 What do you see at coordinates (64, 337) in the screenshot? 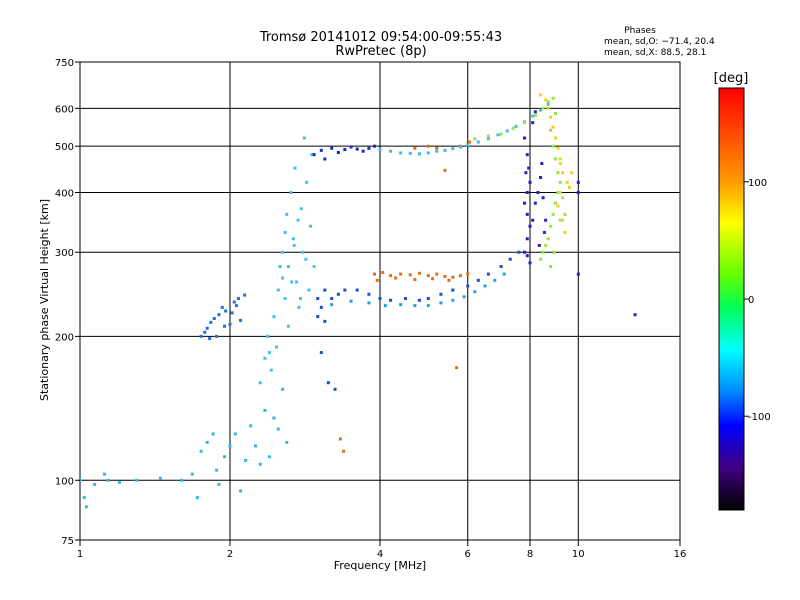
I see `y-tick-label: 200` at bounding box center [64, 337].